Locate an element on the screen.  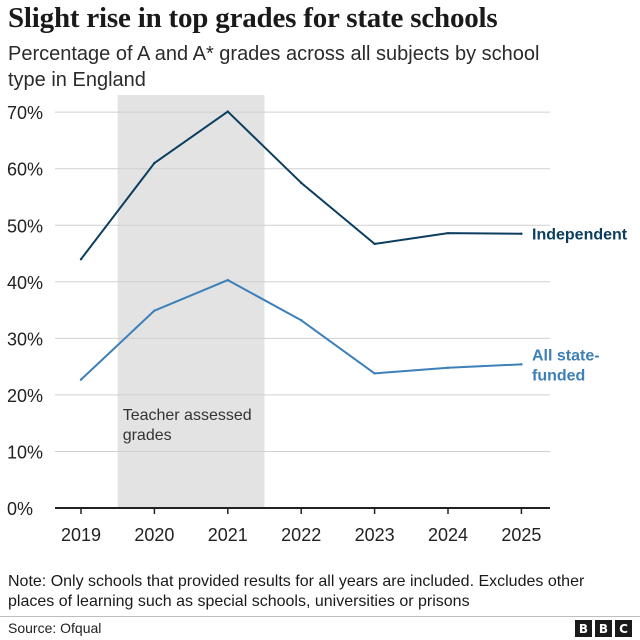
y-tick-label: 0% is located at coordinates (20, 509).